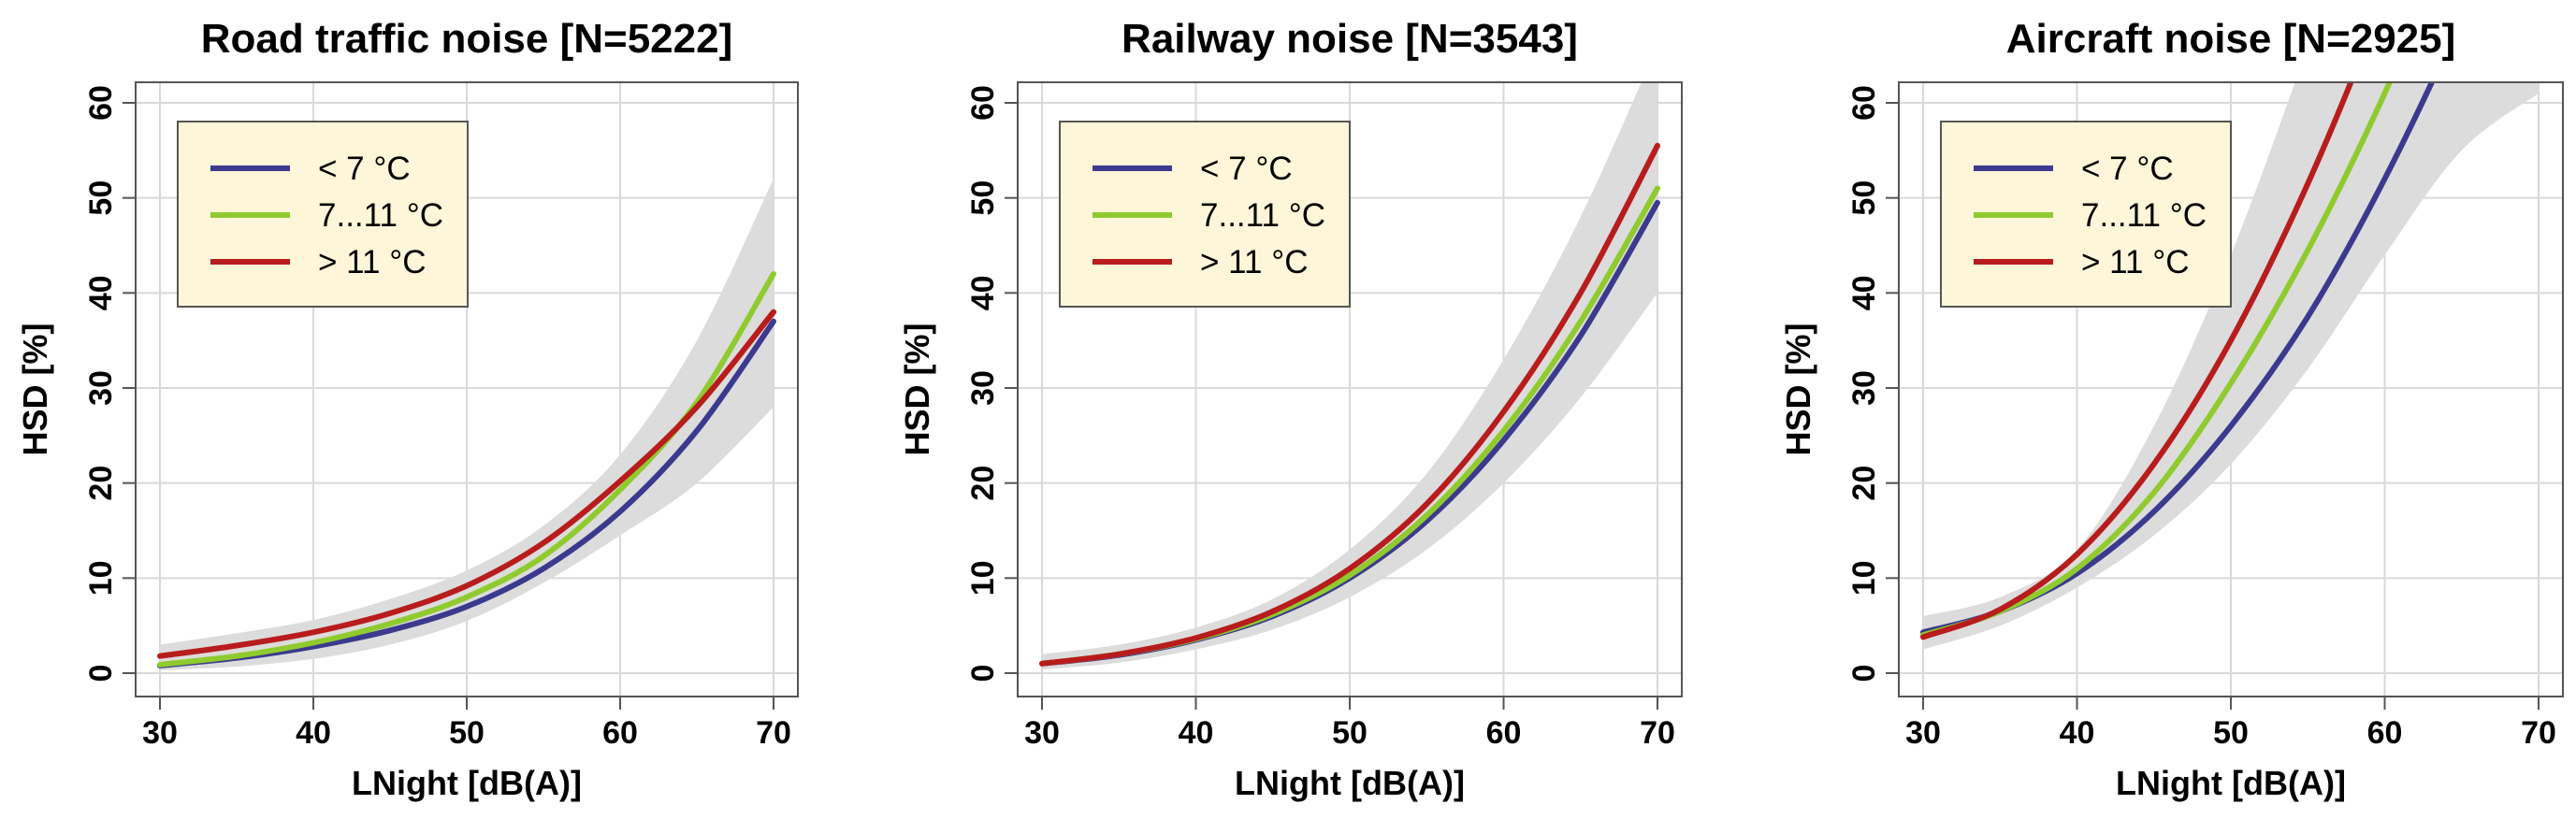 This screenshot has height=819, width=2576. What do you see at coordinates (2231, 39) in the screenshot?
I see `chart-title: Aircraft noise [N=2925]` at bounding box center [2231, 39].